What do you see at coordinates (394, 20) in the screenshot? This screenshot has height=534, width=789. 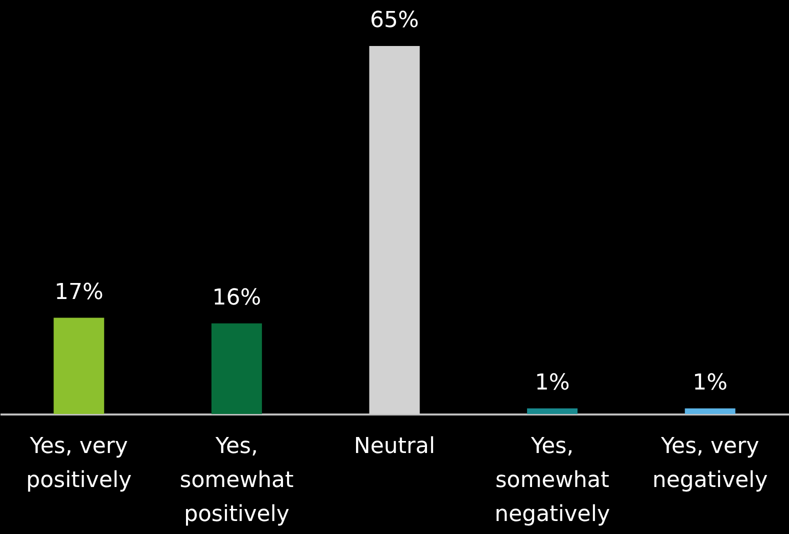 I see `data-label: 65%` at bounding box center [394, 20].